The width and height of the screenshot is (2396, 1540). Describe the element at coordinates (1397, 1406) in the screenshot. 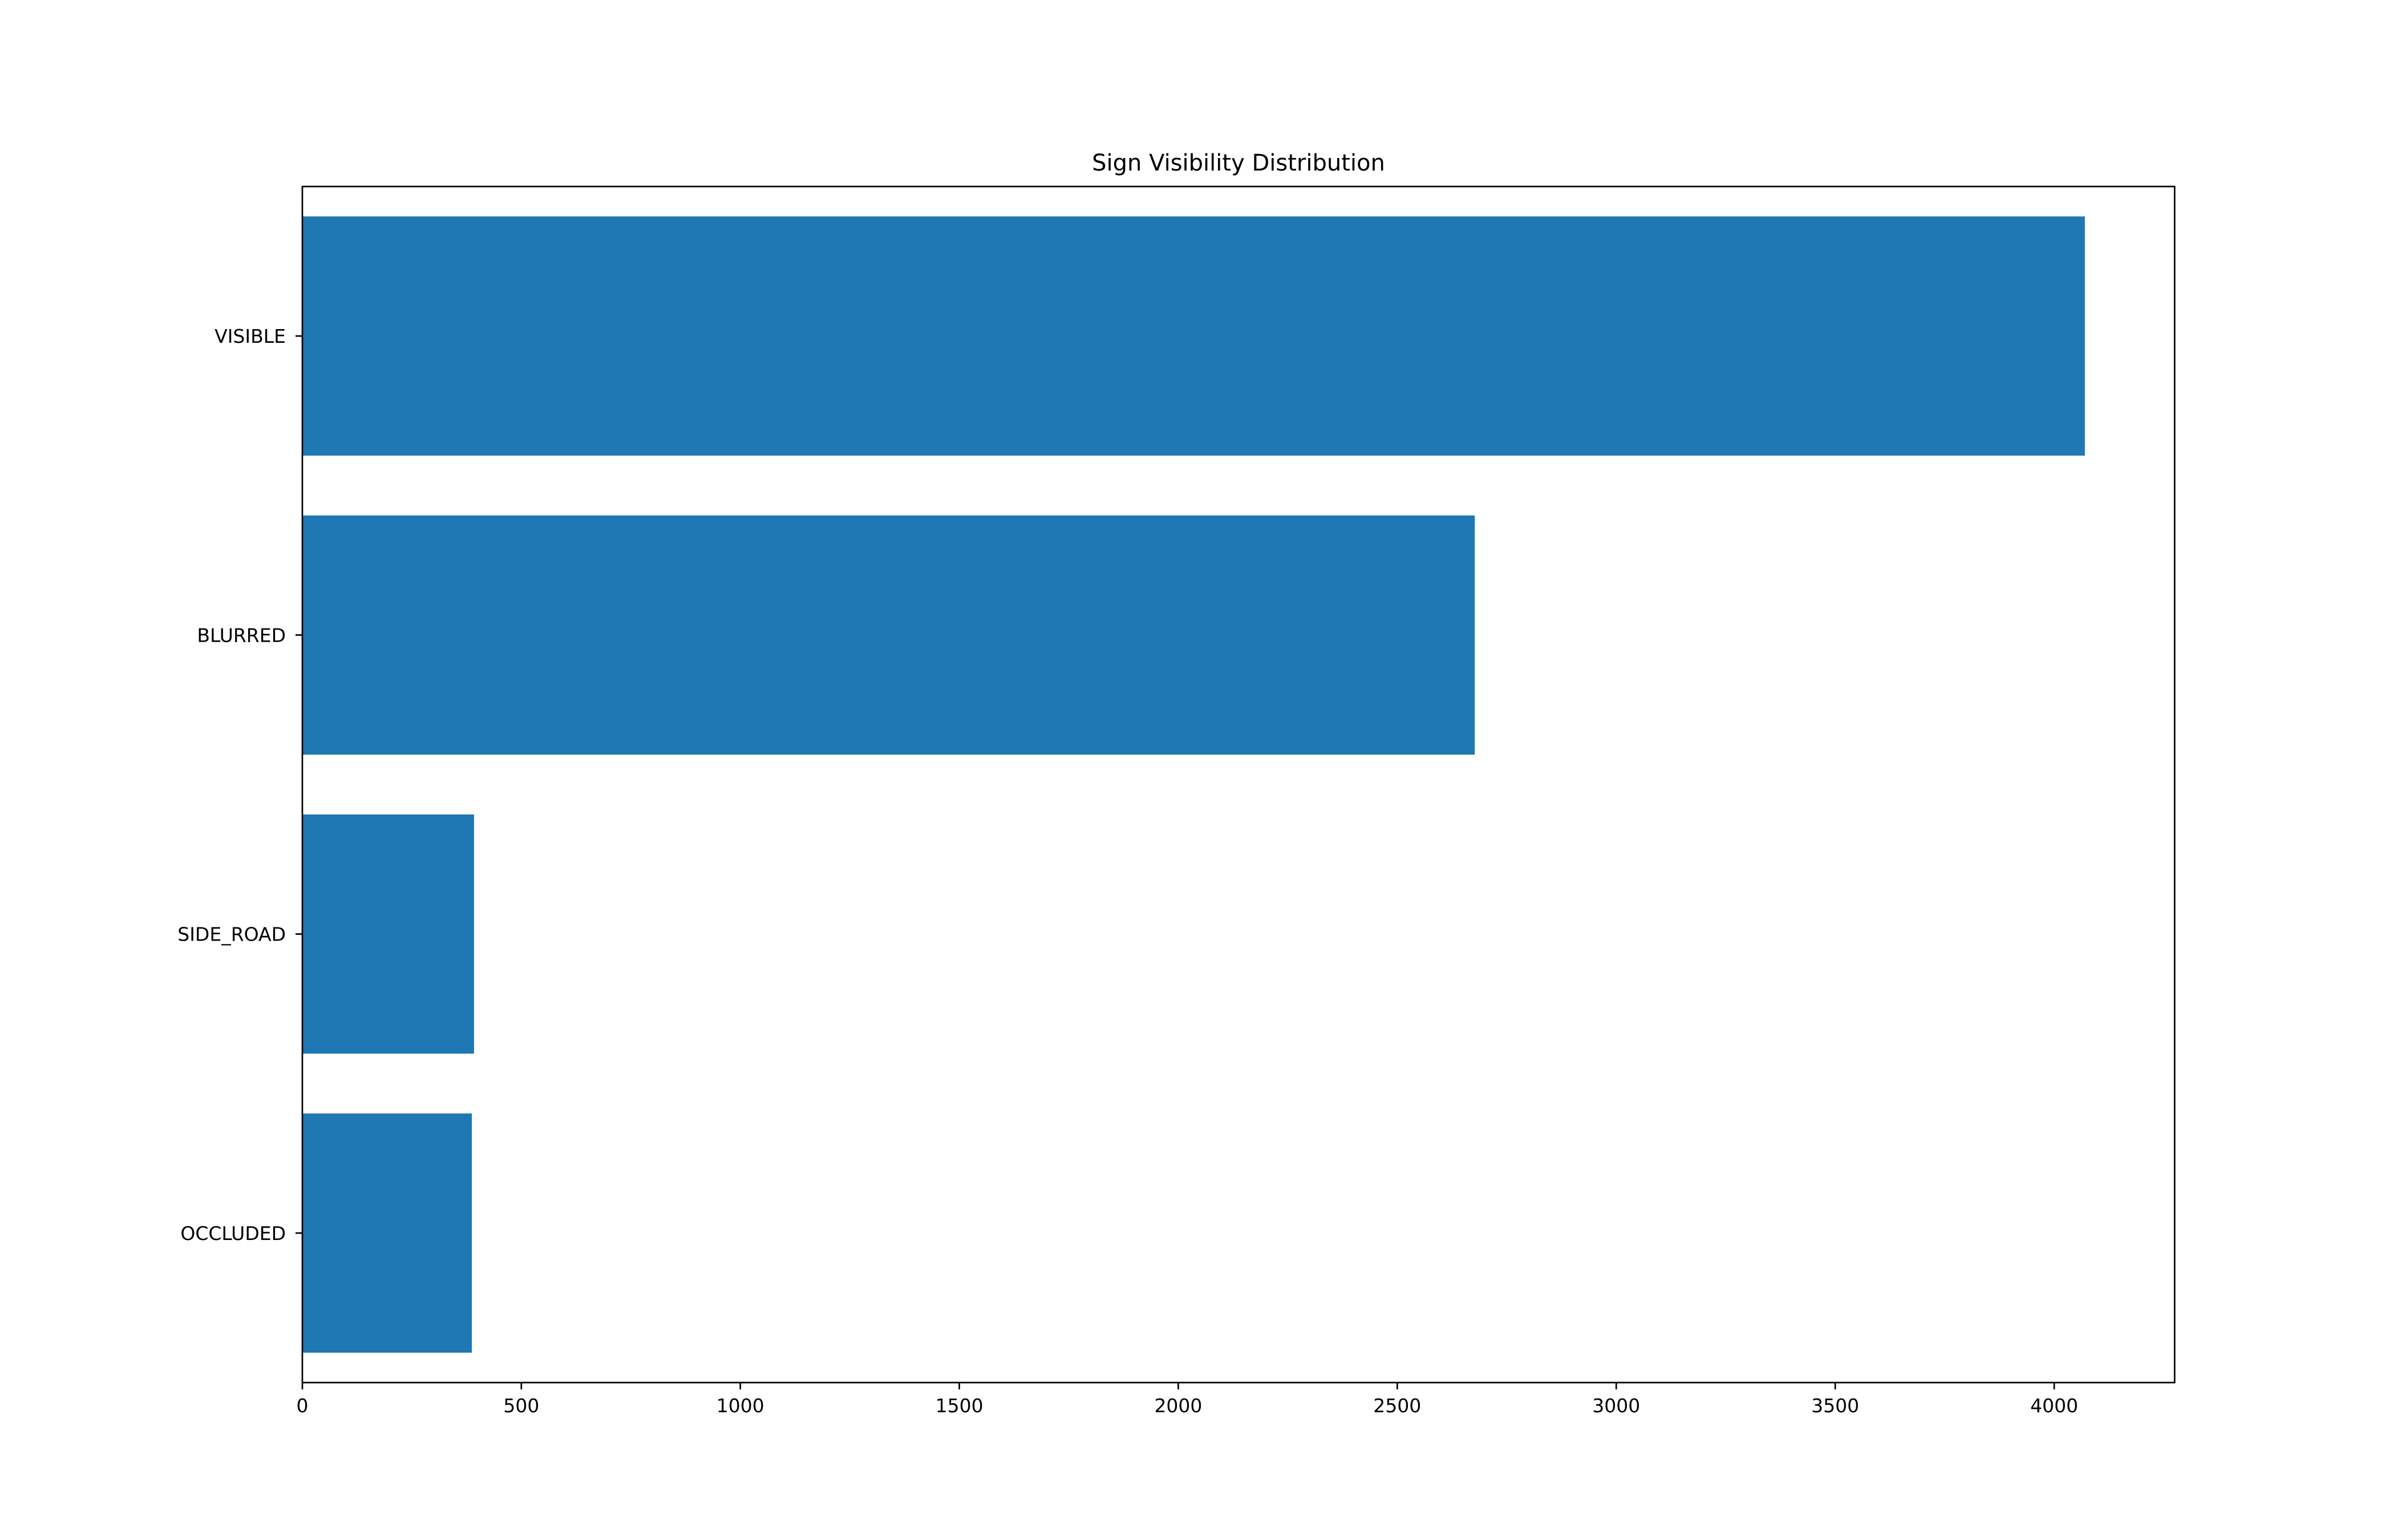

I see `x-tick-label-2500: 2500` at that location.